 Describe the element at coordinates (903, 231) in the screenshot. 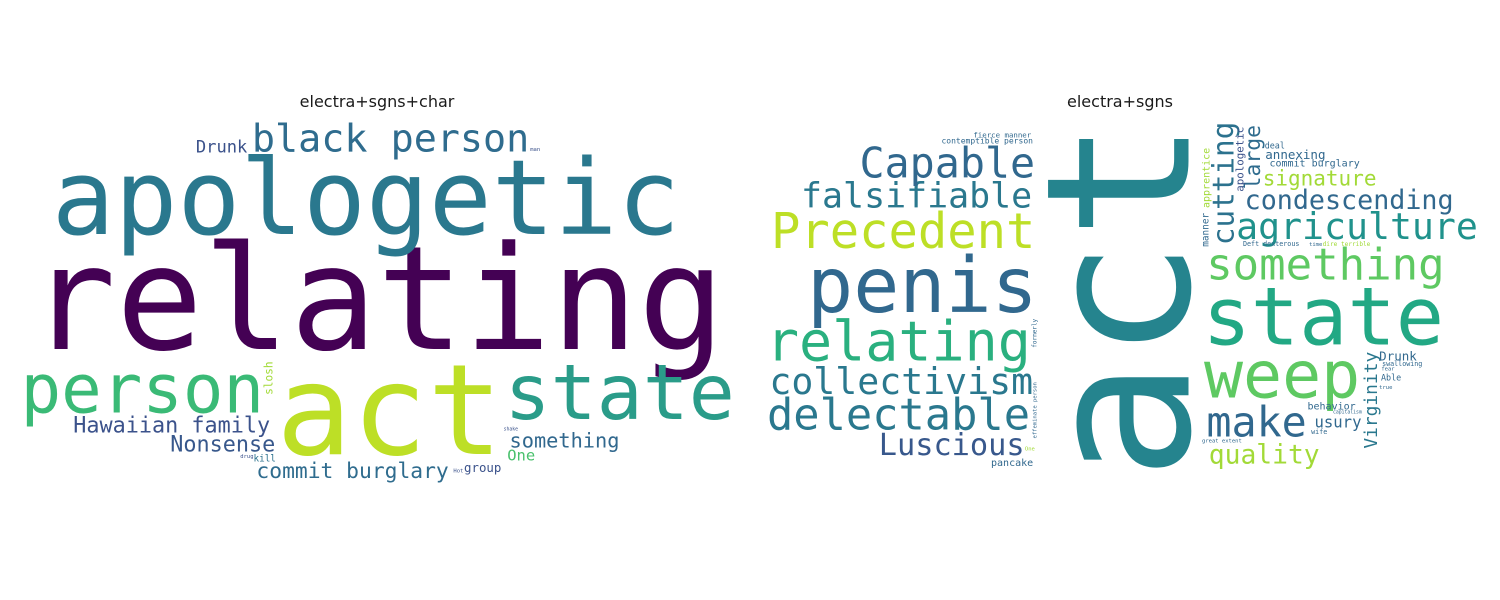

I see `word-precedent: Precedent` at that location.